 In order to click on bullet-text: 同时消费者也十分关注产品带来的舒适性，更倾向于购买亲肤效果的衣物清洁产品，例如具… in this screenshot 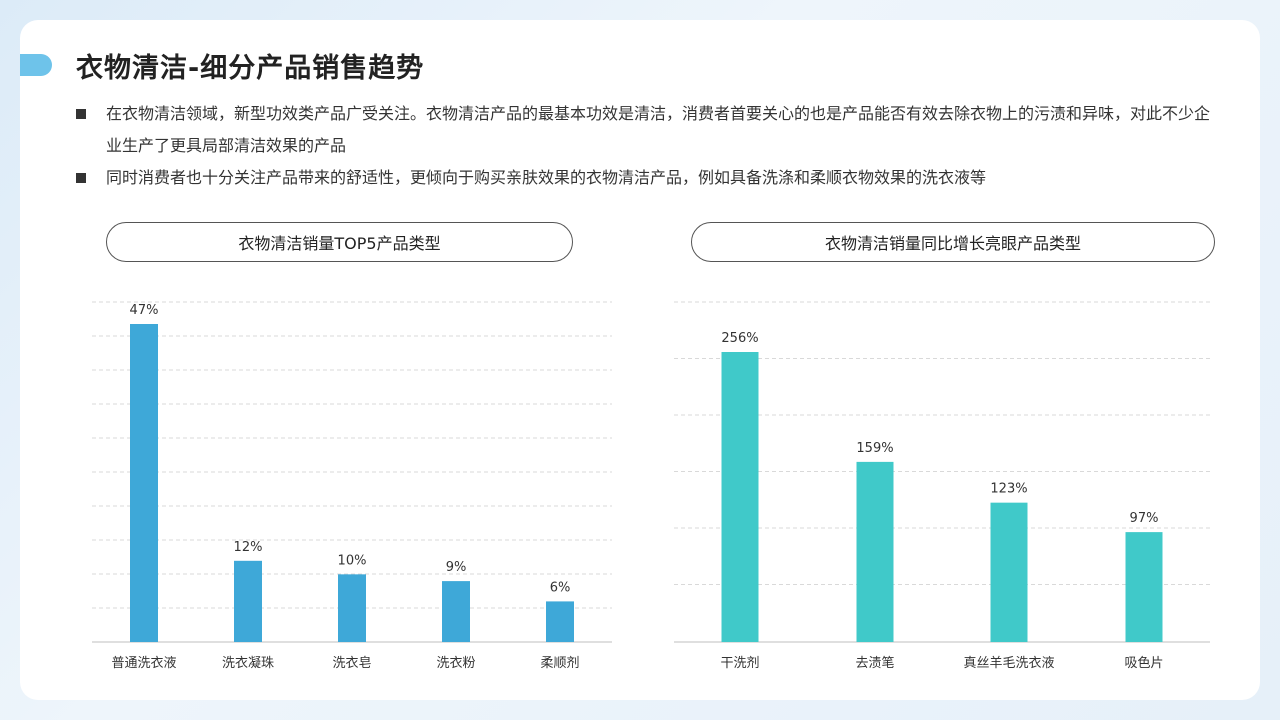, I will do `click(546, 177)`.